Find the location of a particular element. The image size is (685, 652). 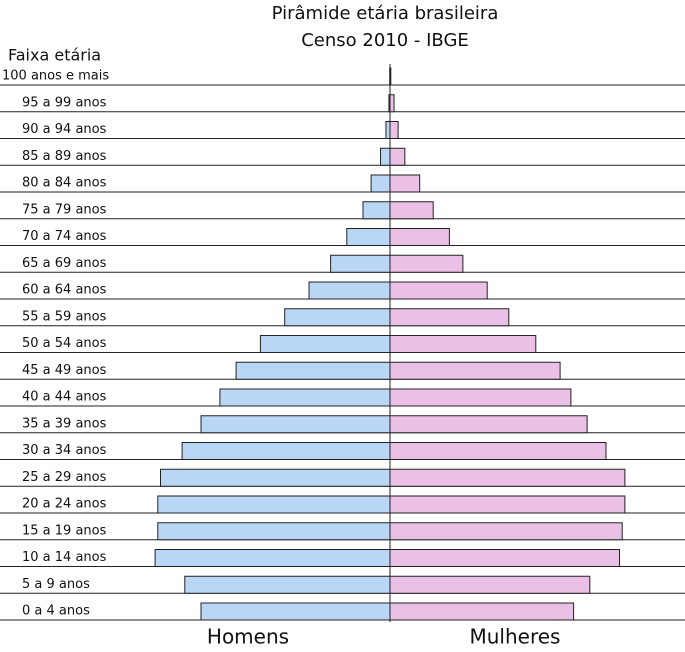

y-tick-label: 65 a 69 anos is located at coordinates (64, 263).